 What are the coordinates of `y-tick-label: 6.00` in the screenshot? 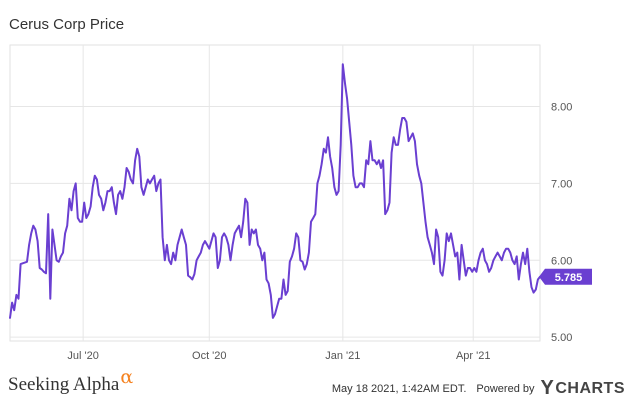 It's located at (561, 261).